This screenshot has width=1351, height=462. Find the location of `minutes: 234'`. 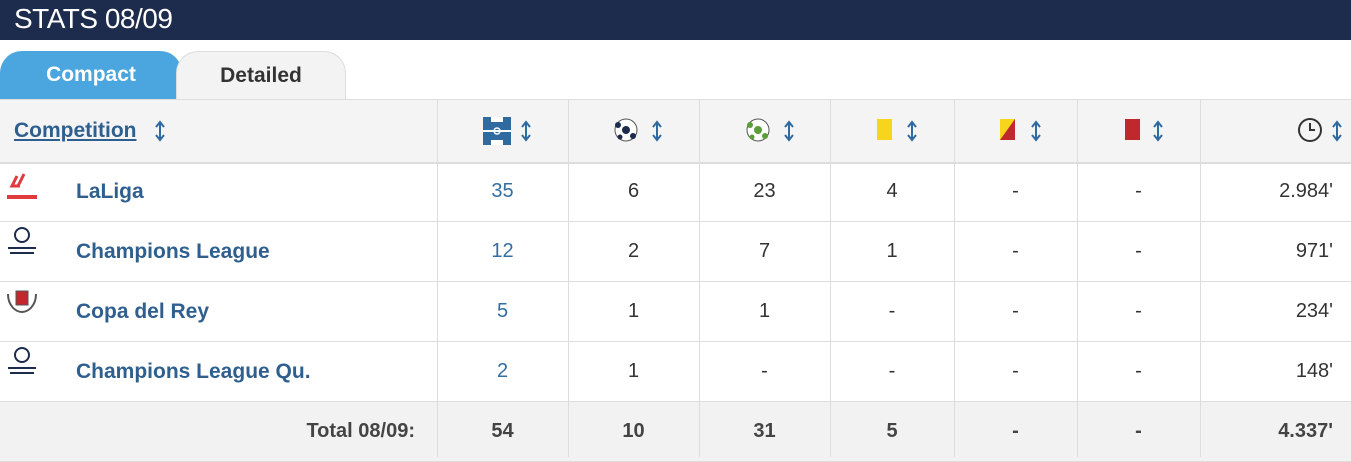

minutes: 234' is located at coordinates (1314, 311).